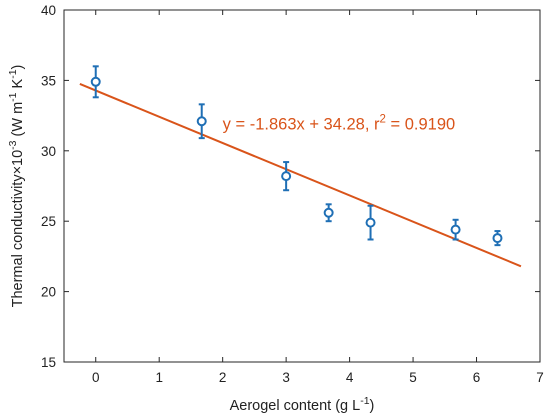  What do you see at coordinates (96, 377) in the screenshot?
I see `x-tick-label: 0` at bounding box center [96, 377].